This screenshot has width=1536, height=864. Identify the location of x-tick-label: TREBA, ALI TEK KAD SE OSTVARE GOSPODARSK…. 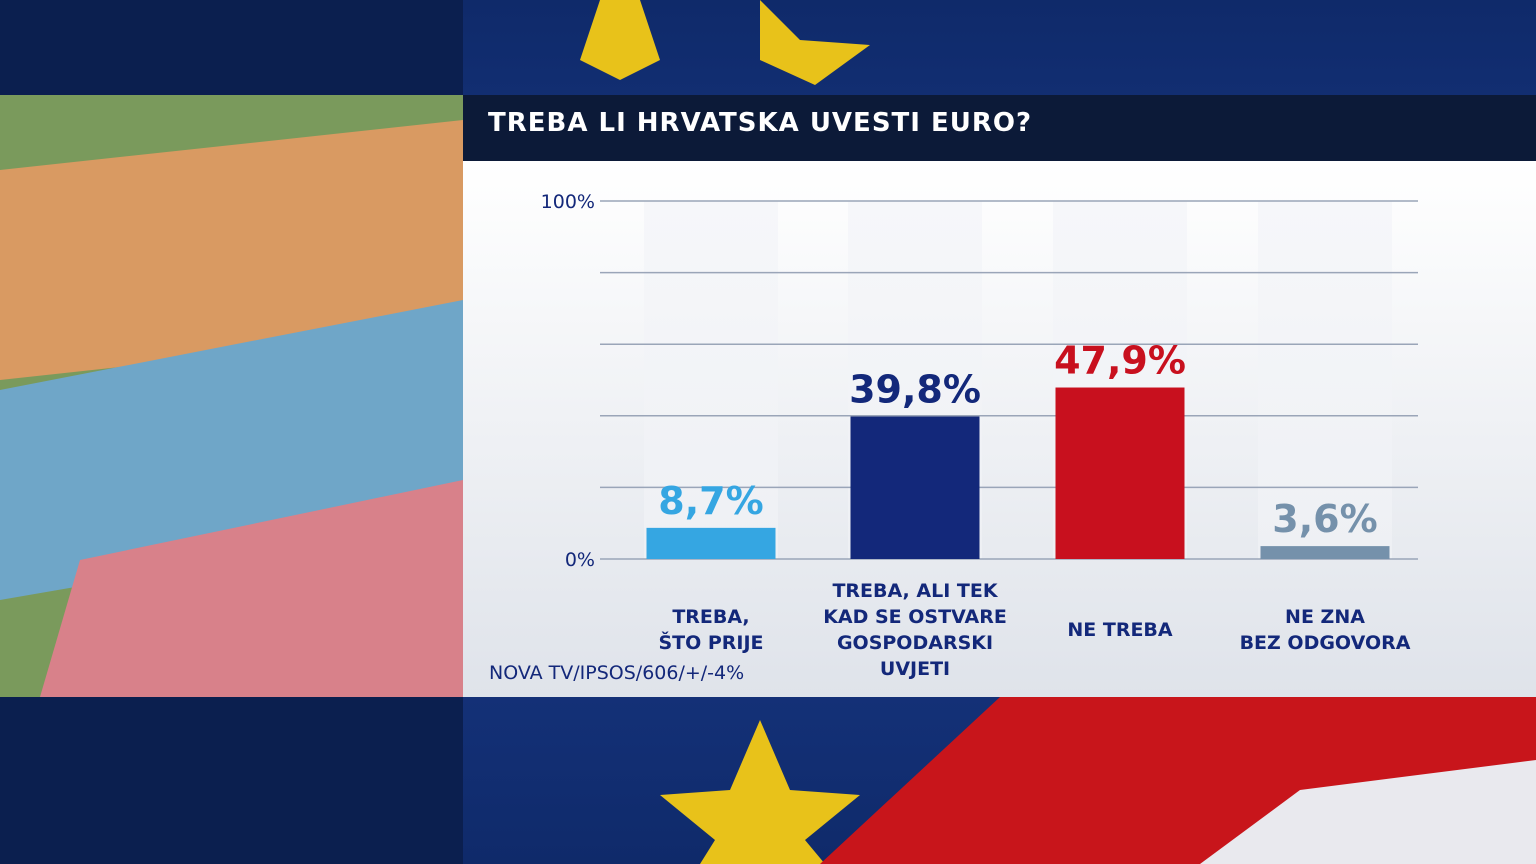
(915, 630).